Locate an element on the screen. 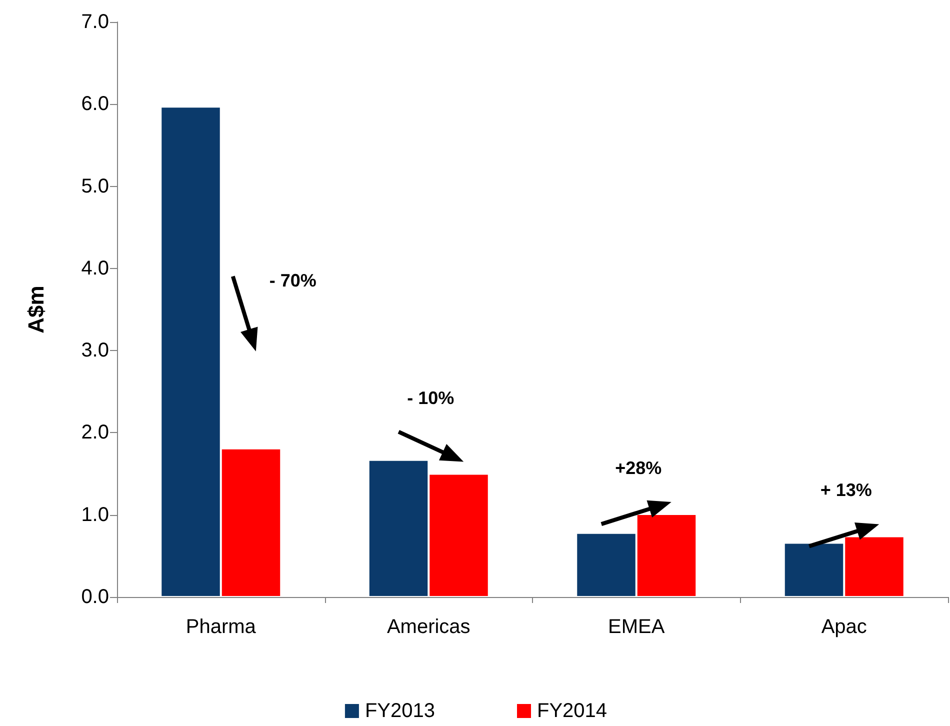 This screenshot has height=726, width=950. y-tick-label: 1.0 is located at coordinates (95, 515).